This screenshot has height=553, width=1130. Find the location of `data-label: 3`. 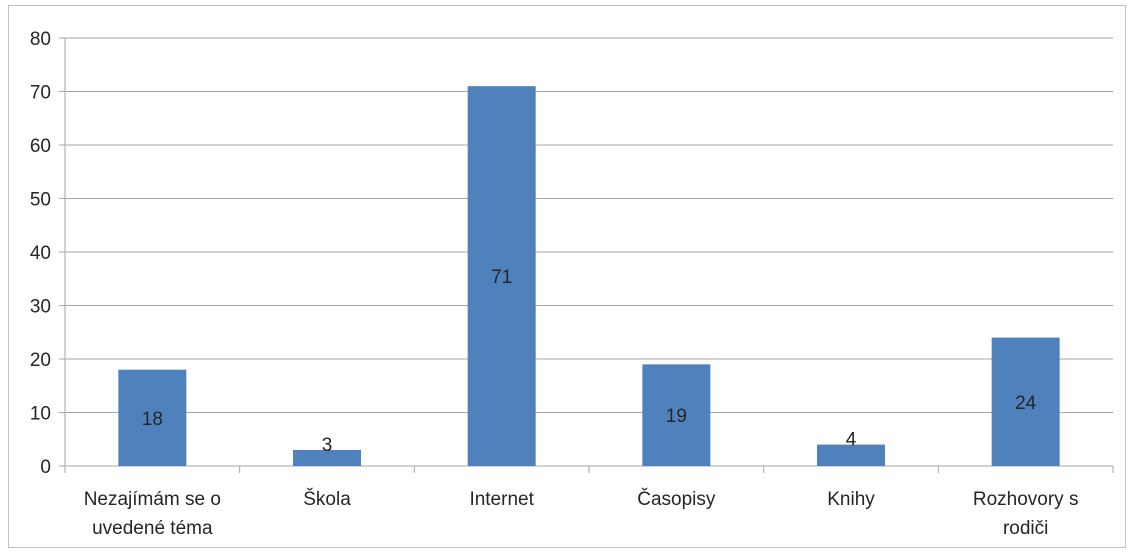

data-label: 3 is located at coordinates (327, 445).